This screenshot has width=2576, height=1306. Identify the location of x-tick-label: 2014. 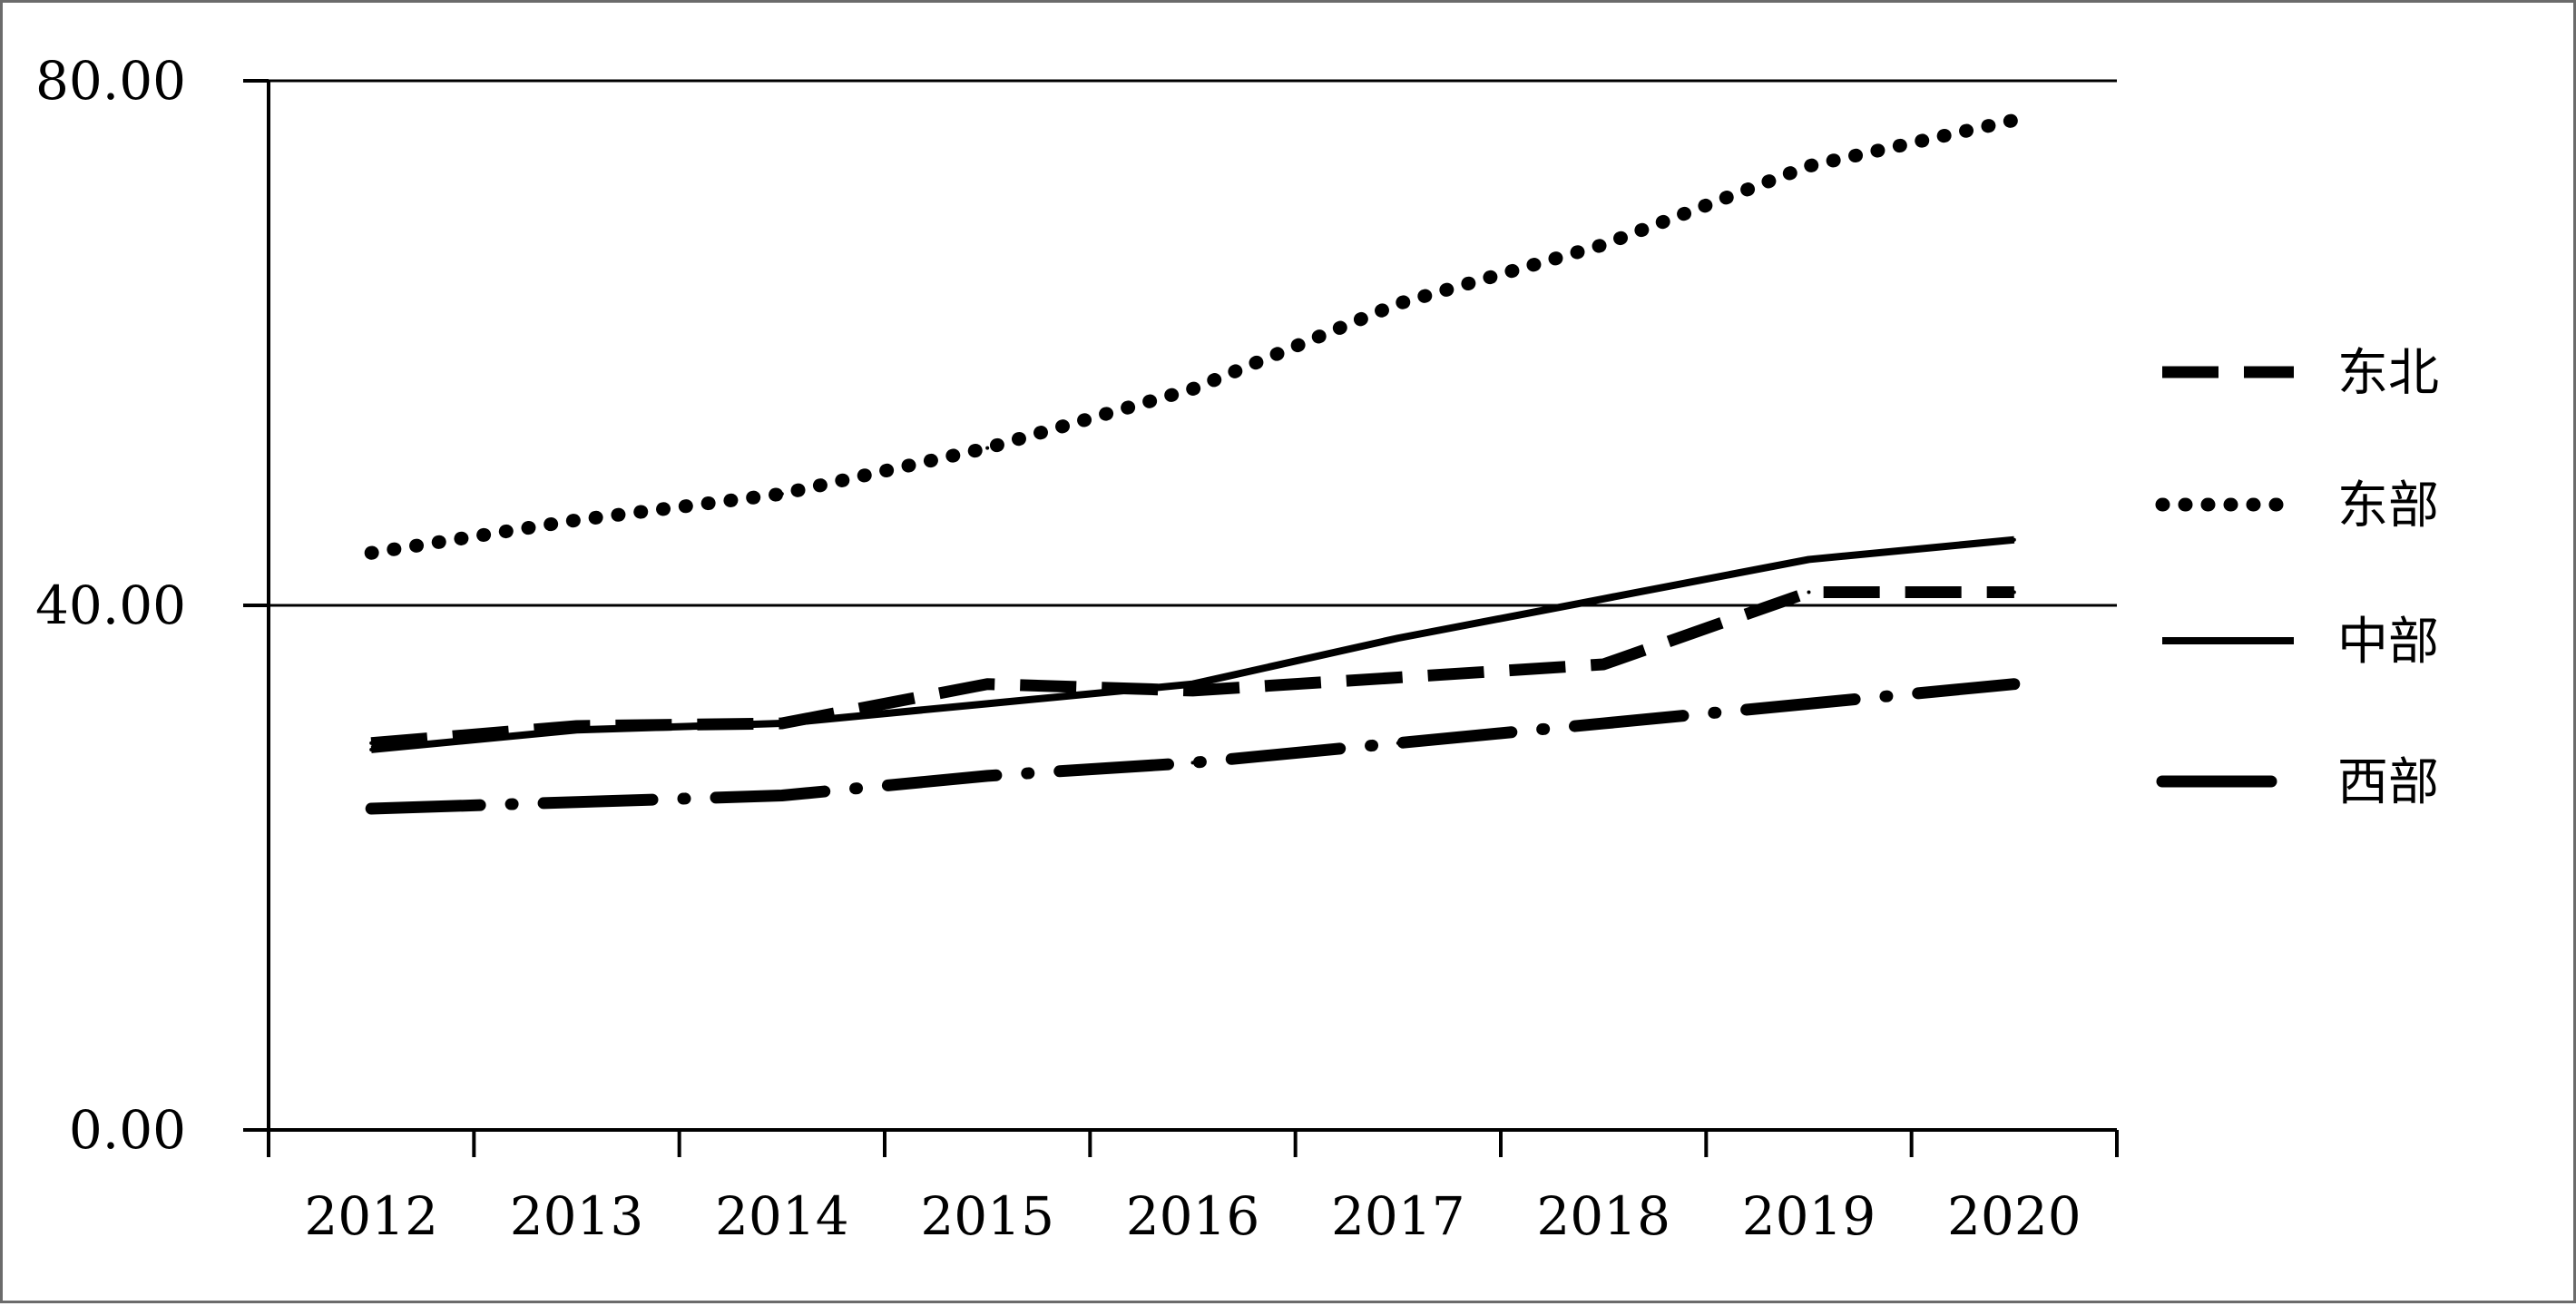
(782, 1216).